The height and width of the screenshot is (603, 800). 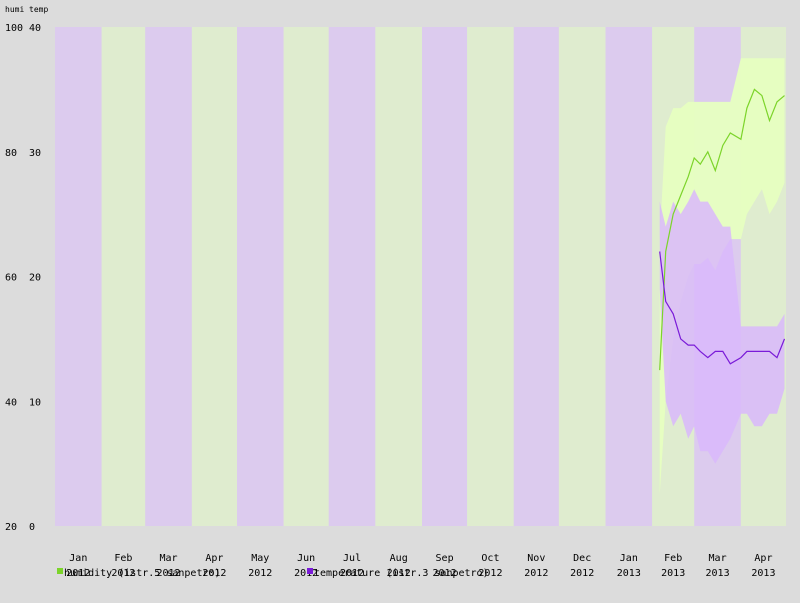 What do you see at coordinates (14, 28) in the screenshot?
I see `y-tick-left: 100` at bounding box center [14, 28].